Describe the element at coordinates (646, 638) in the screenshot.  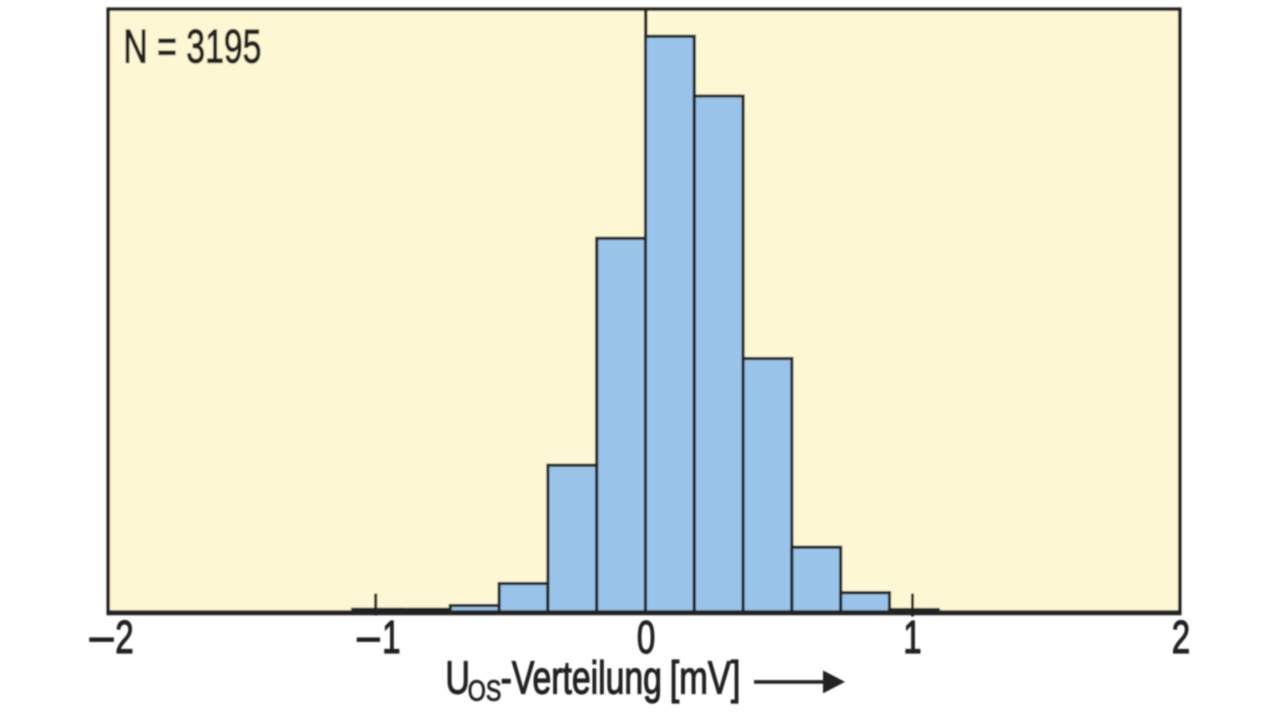
I see `svg-text: 0` at that location.